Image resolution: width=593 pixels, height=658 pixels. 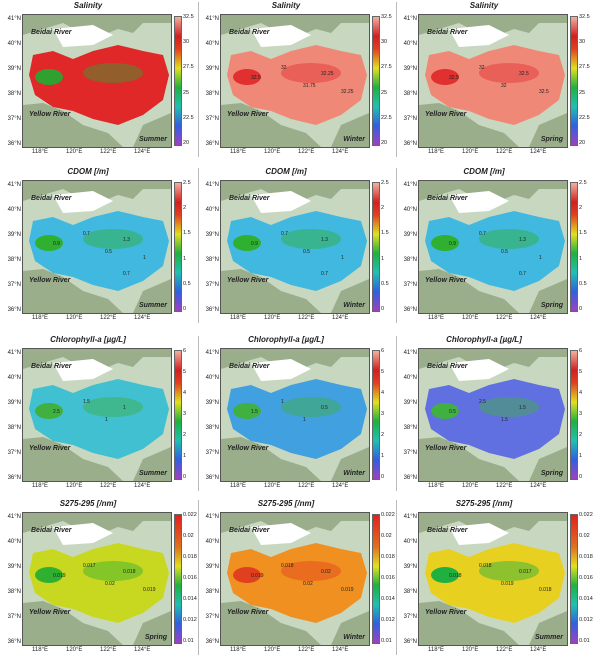 I want to click on colorbar-tick: 3, so click(x=383, y=414).